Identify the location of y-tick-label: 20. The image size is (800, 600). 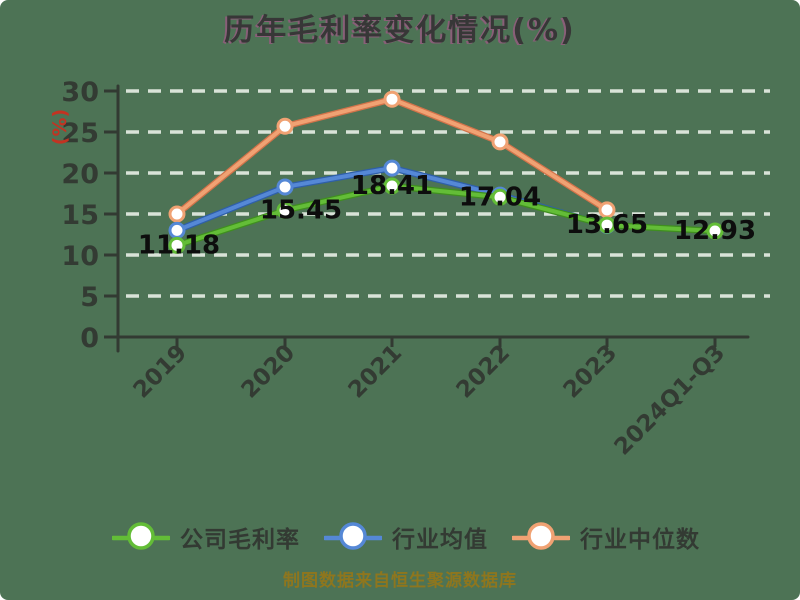
(80, 174).